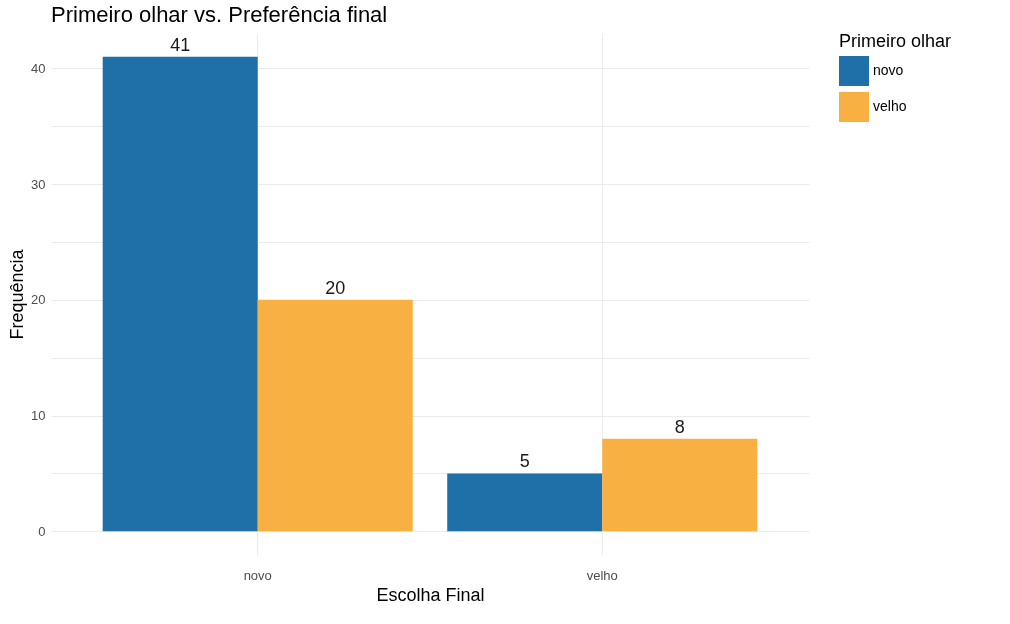 Image resolution: width=1010 pixels, height=624 pixels. What do you see at coordinates (38, 68) in the screenshot?
I see `y-tick-label: 40` at bounding box center [38, 68].